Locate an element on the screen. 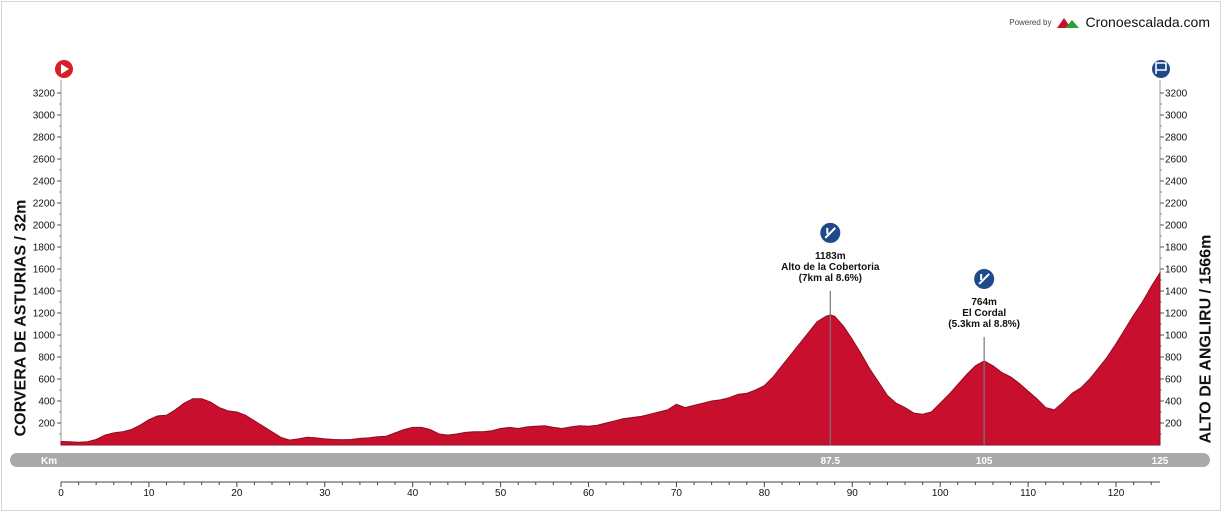 This screenshot has width=1222, height=512. y-tick-label-right: 200 is located at coordinates (1173, 424).